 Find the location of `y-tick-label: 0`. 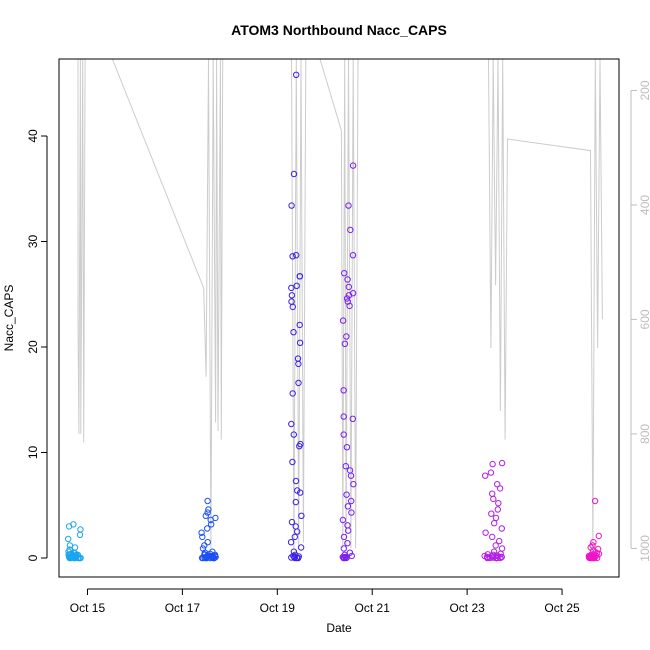

y-tick-label: 0 is located at coordinates (33, 557).